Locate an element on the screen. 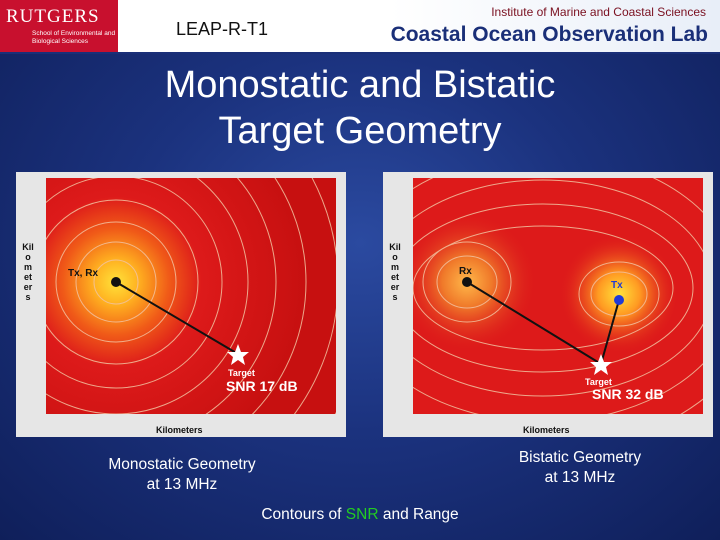  bi-caption-line-1: Bistatic Geometry is located at coordinates (580, 457).